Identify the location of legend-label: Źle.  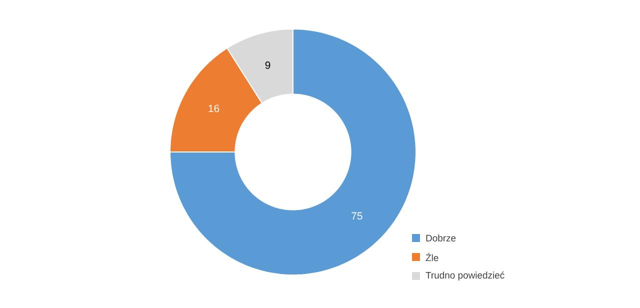
(432, 257).